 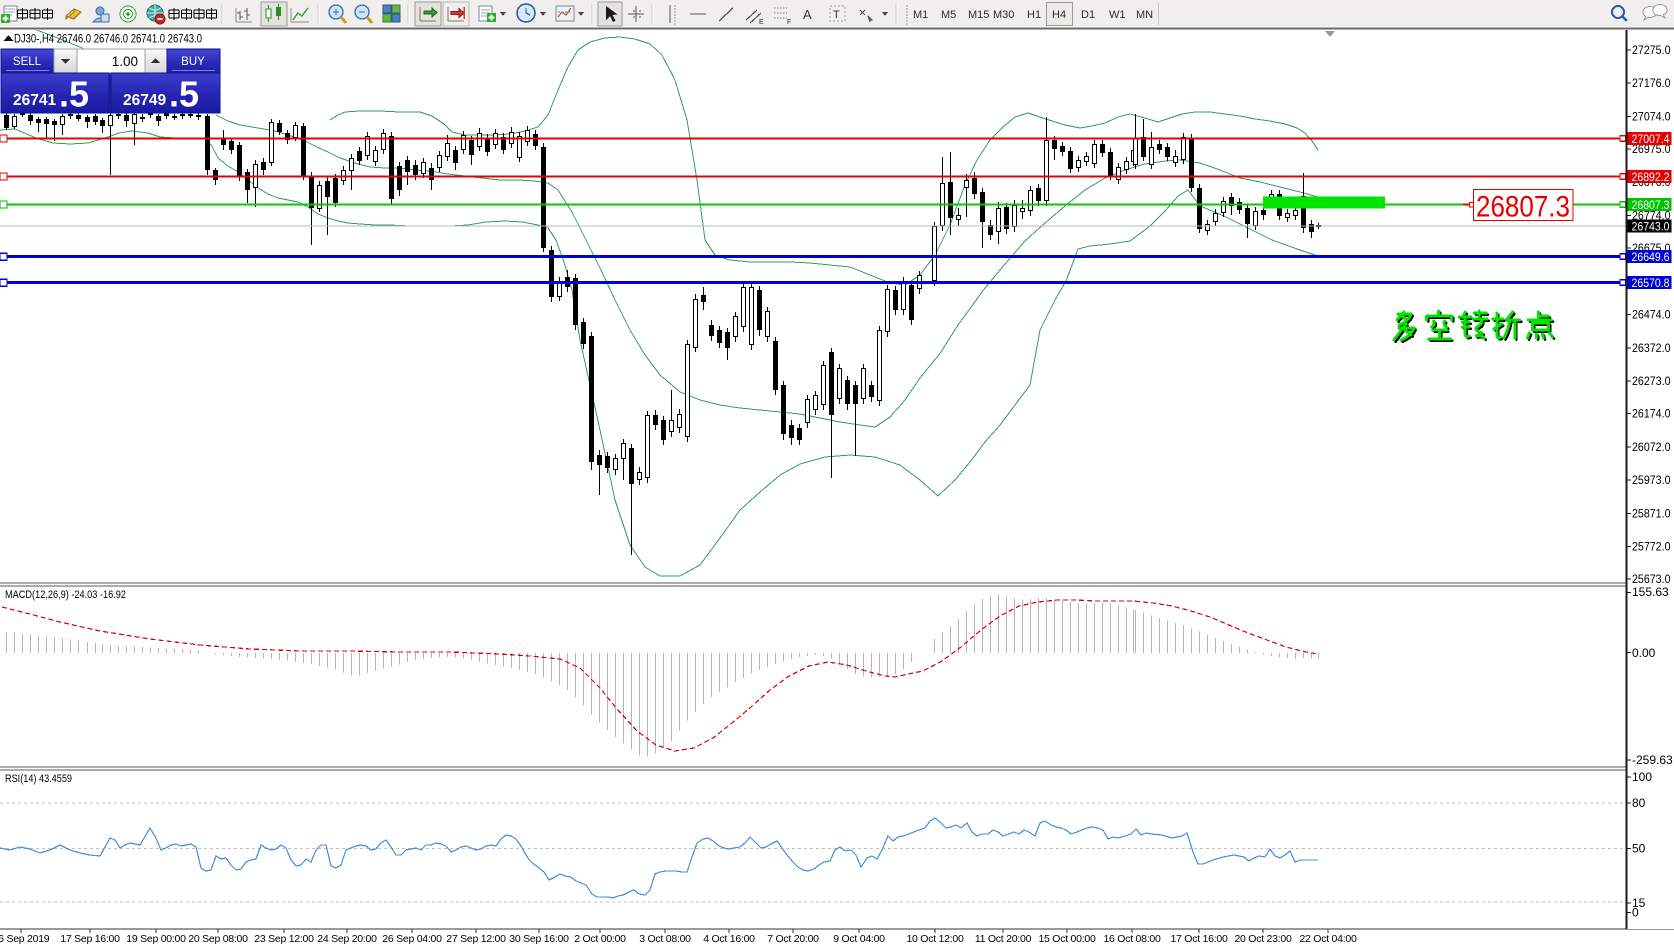 I want to click on svg-text: 26774.0, so click(x=1651, y=216).